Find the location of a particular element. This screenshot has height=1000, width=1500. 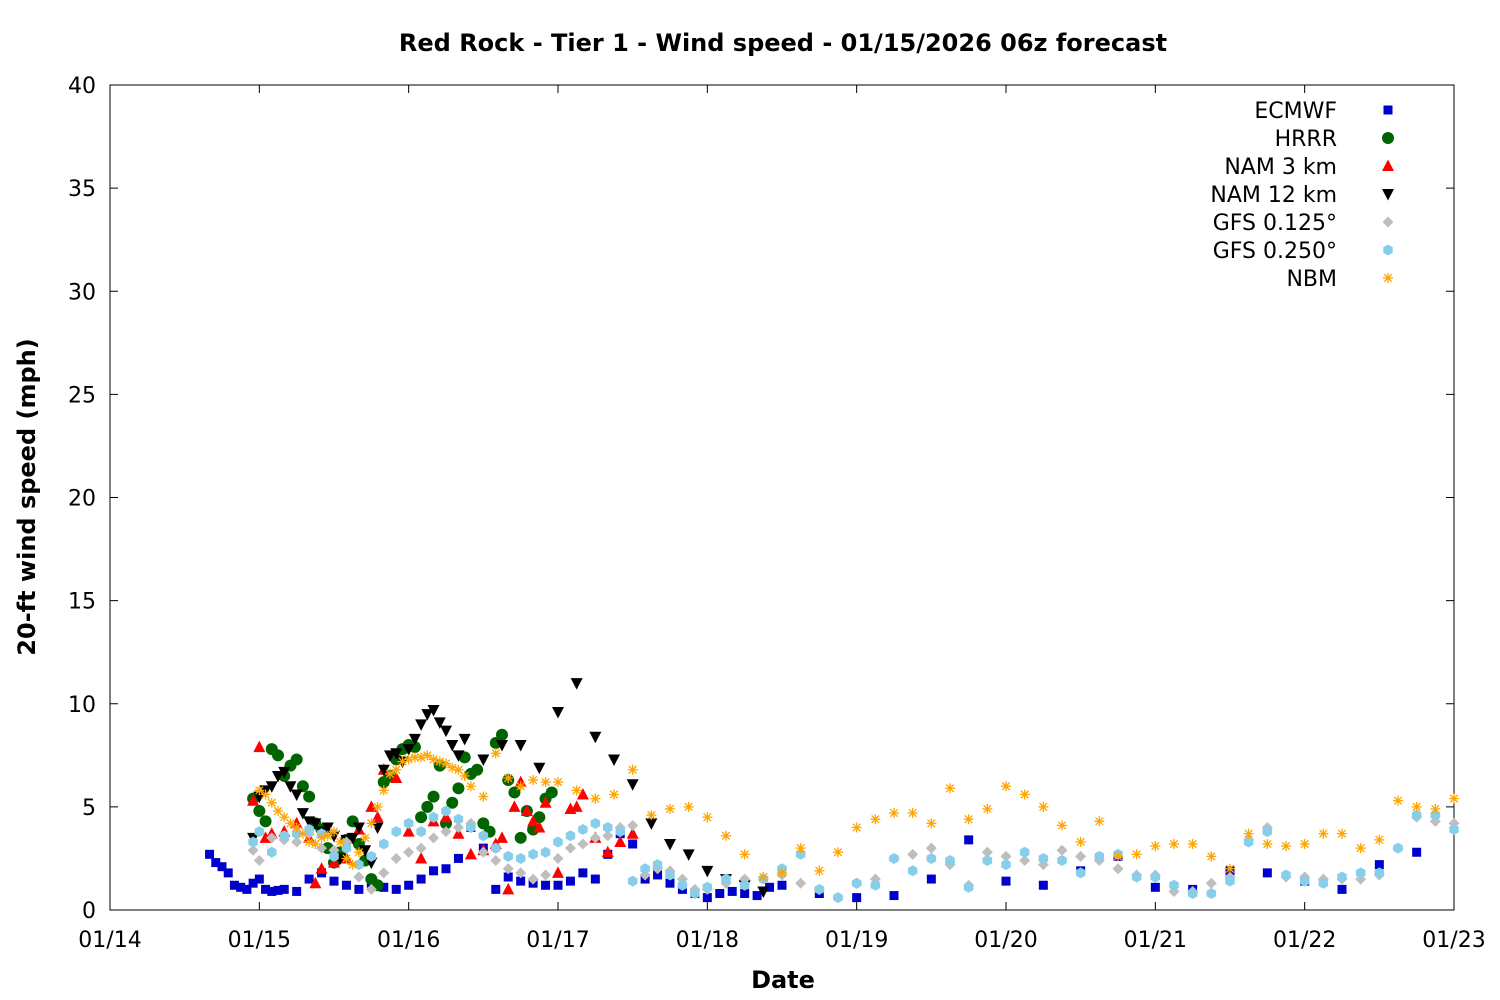

x-tick-label: 01/14 is located at coordinates (109, 940).